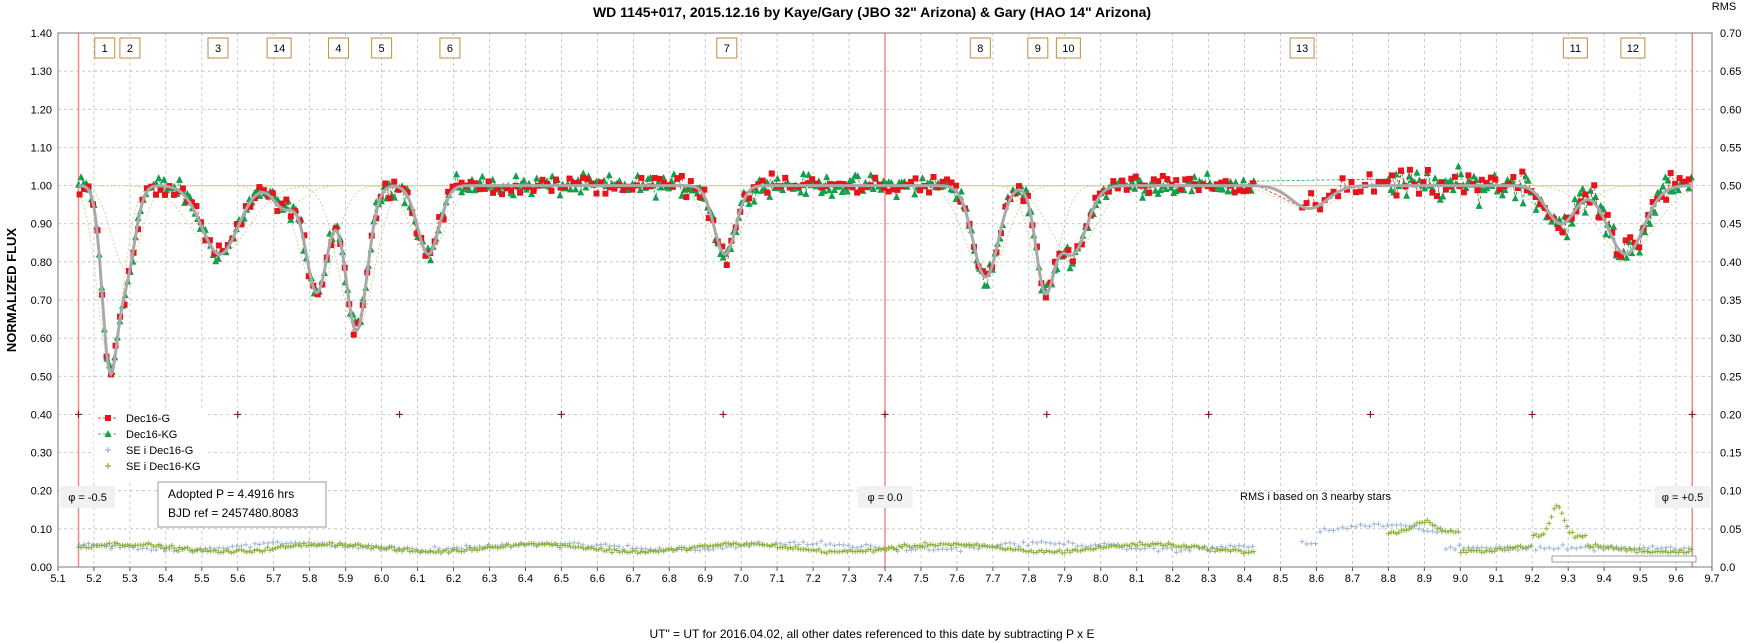 This screenshot has width=1745, height=643. What do you see at coordinates (279, 49) in the screenshot?
I see `dip-box-label: 14` at bounding box center [279, 49].